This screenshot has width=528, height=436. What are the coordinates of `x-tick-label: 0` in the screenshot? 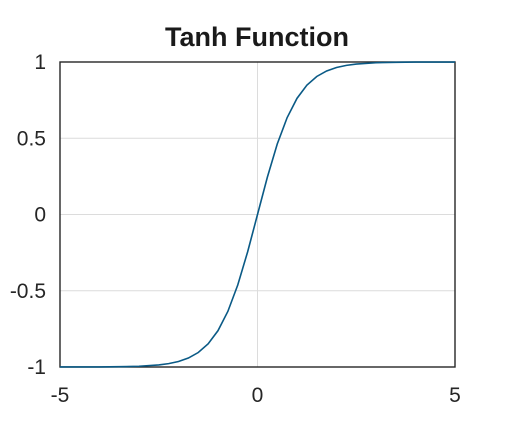 It's located at (258, 395).